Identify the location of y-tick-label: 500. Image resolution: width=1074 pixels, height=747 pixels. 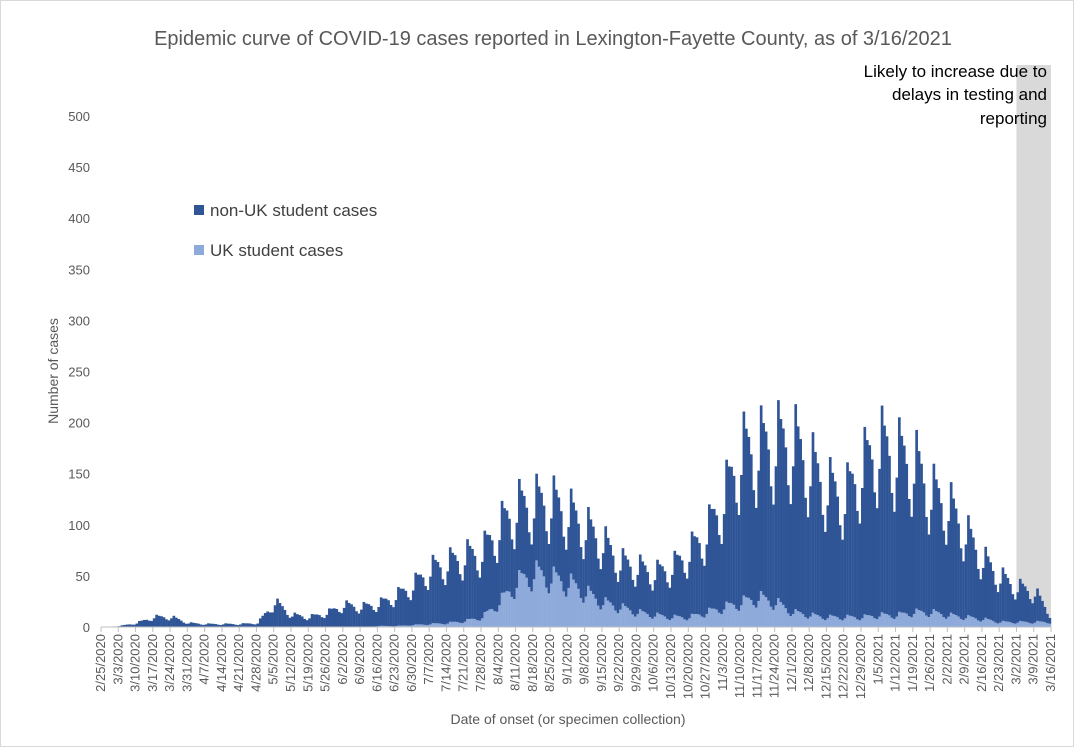
(79, 116).